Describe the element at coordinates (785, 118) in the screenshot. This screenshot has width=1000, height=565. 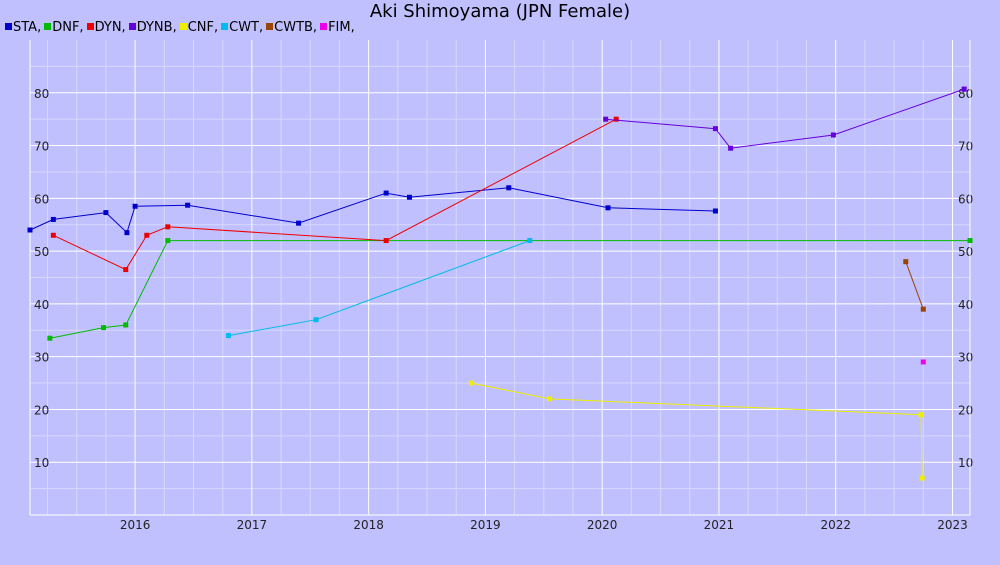
I see `series-line-dynb` at that location.